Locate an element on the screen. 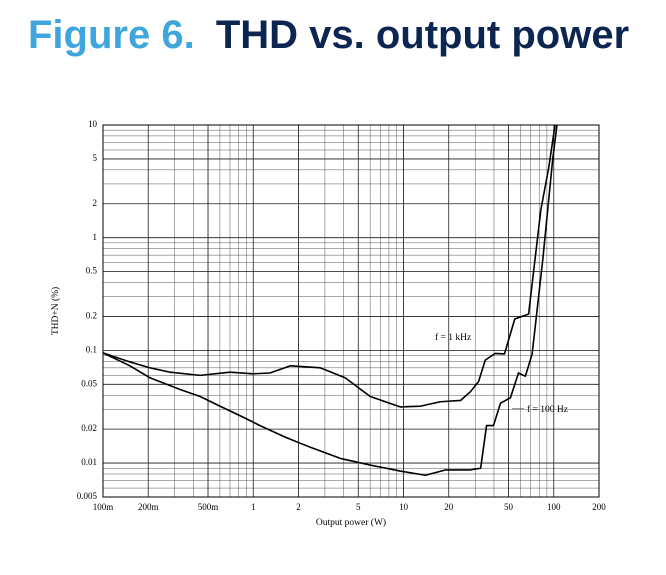 Image resolution: width=666 pixels, height=575 pixels. y-tick-label: 10 is located at coordinates (93, 124).